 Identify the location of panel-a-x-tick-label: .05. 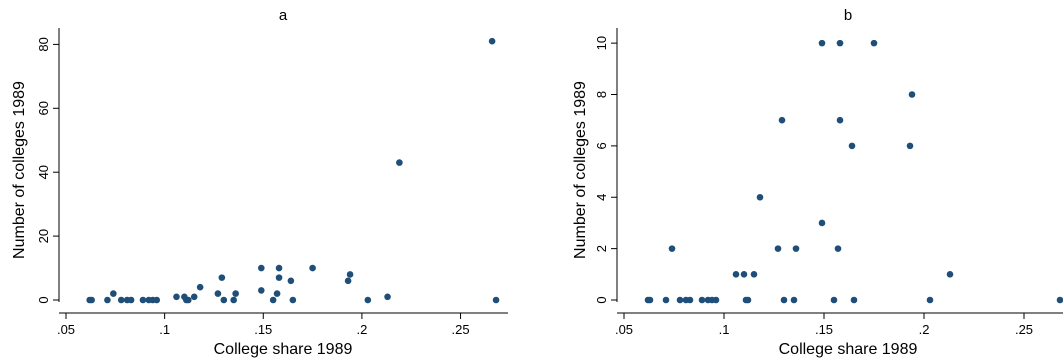
(66, 329).